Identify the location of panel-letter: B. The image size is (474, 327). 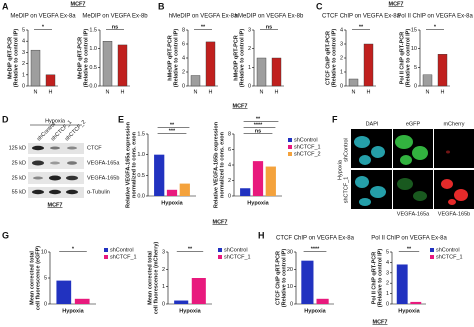
(161, 6).